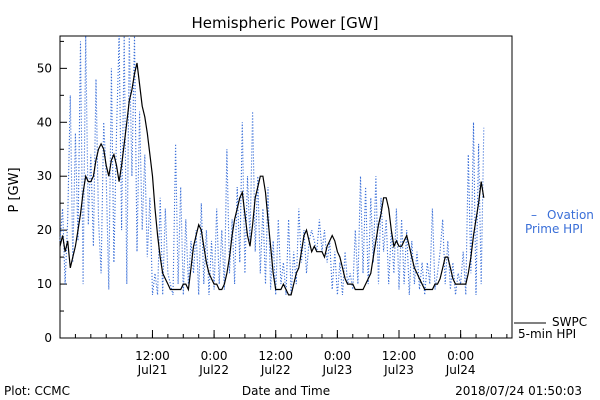 Image resolution: width=600 pixels, height=400 pixels. What do you see at coordinates (569, 322) in the screenshot?
I see `legend-swpc-label-1: SWPC` at bounding box center [569, 322].